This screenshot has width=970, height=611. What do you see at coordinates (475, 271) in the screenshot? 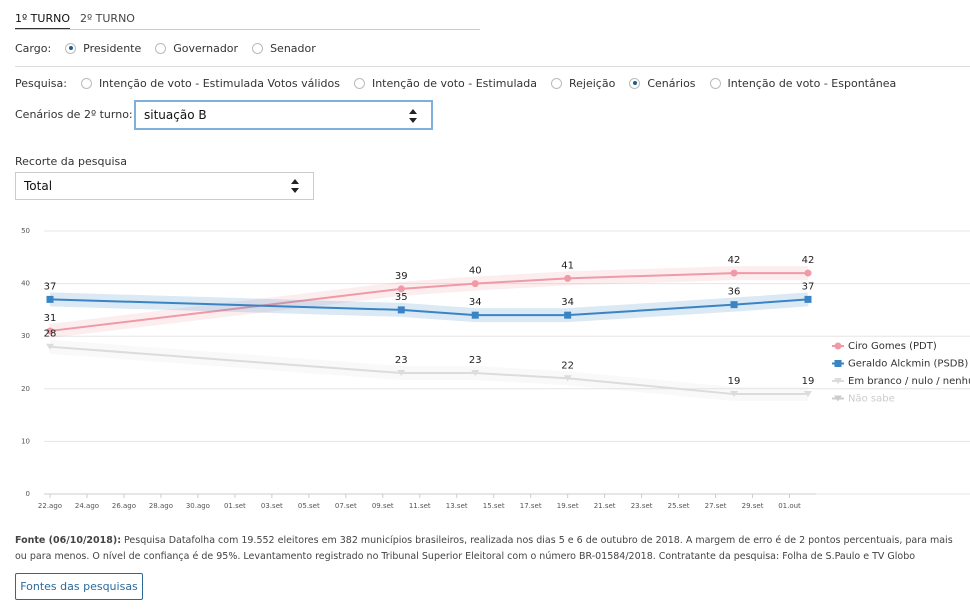
I see `value-label: 40` at bounding box center [475, 271].